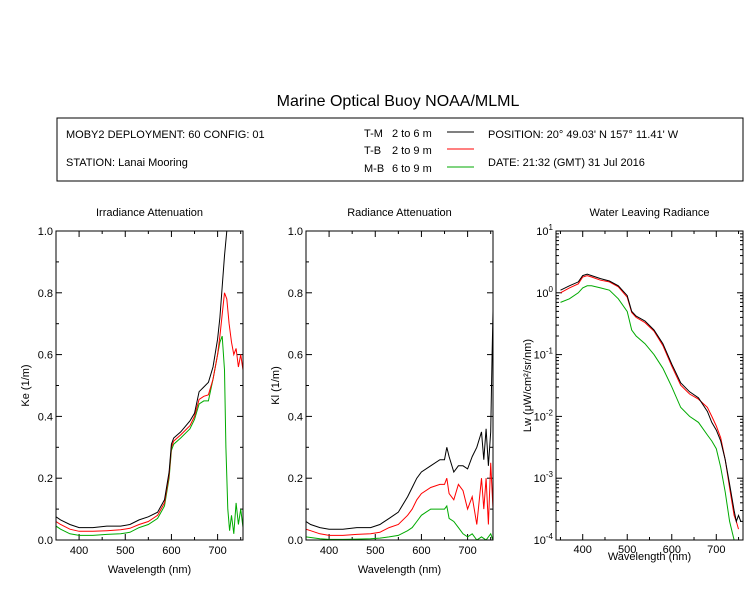 This screenshot has height=600, width=750. What do you see at coordinates (412, 134) in the screenshot?
I see `legend-range-t-m: 2 to 6 m` at bounding box center [412, 134].